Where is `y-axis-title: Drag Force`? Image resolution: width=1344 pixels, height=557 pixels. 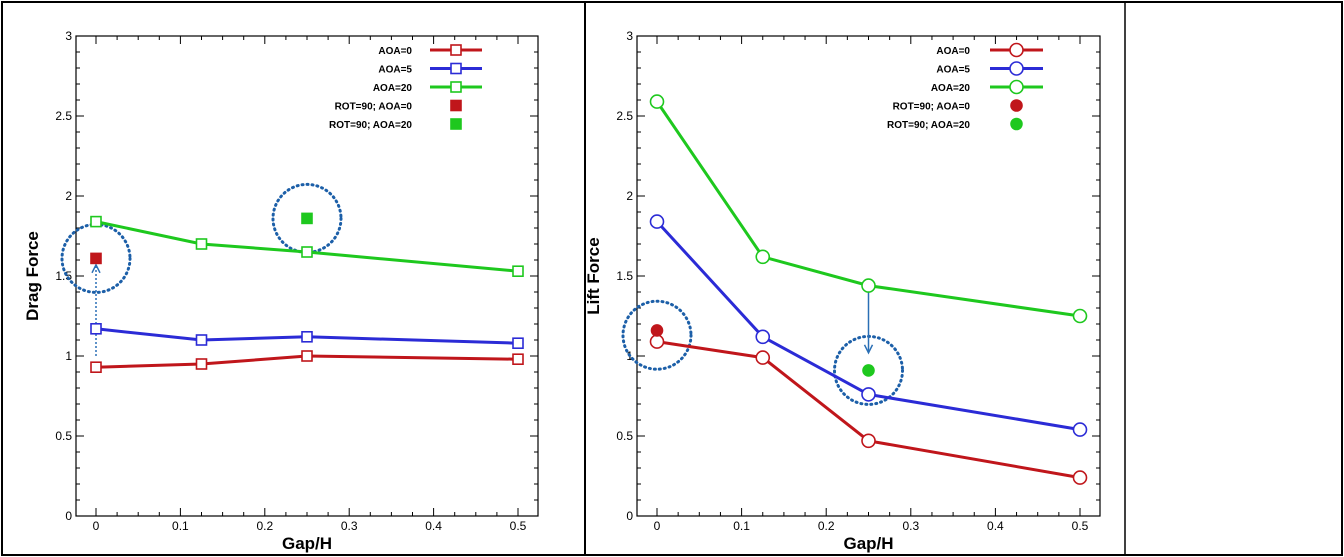
y-axis-title: Drag Force is located at coordinates (32, 276).